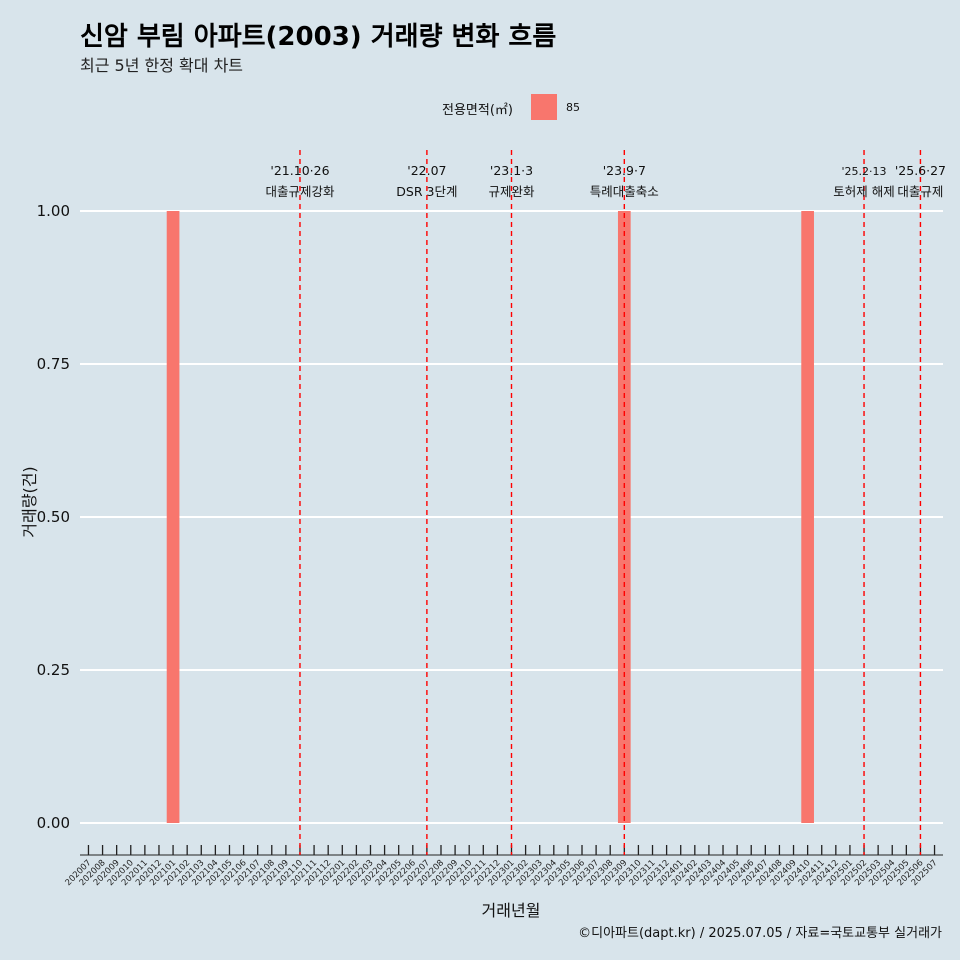  I want to click on event-date-label: '22.07, so click(426, 170).